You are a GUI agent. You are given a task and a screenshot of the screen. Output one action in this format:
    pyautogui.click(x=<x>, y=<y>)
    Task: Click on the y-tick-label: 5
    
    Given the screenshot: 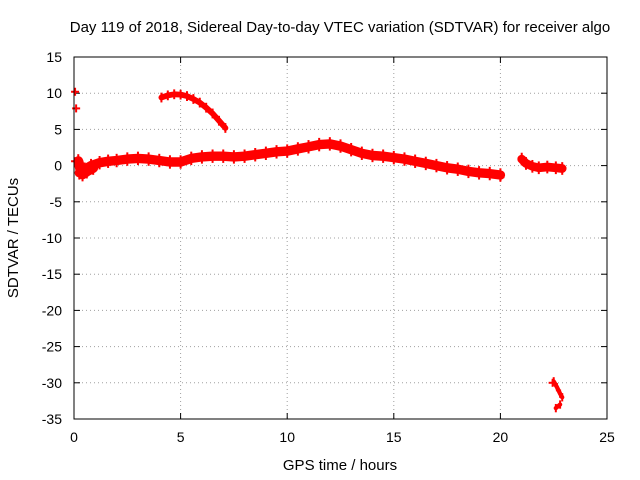 What is the action you would take?
    pyautogui.click(x=58, y=129)
    